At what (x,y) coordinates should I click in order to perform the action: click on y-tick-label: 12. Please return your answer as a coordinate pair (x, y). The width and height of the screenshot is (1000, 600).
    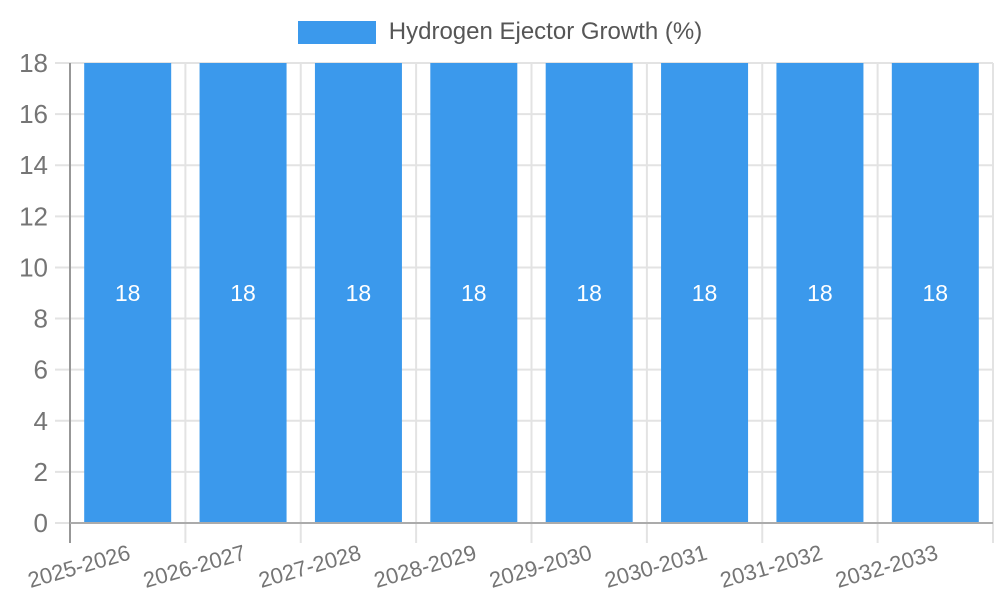
    Looking at the image, I should click on (33, 216).